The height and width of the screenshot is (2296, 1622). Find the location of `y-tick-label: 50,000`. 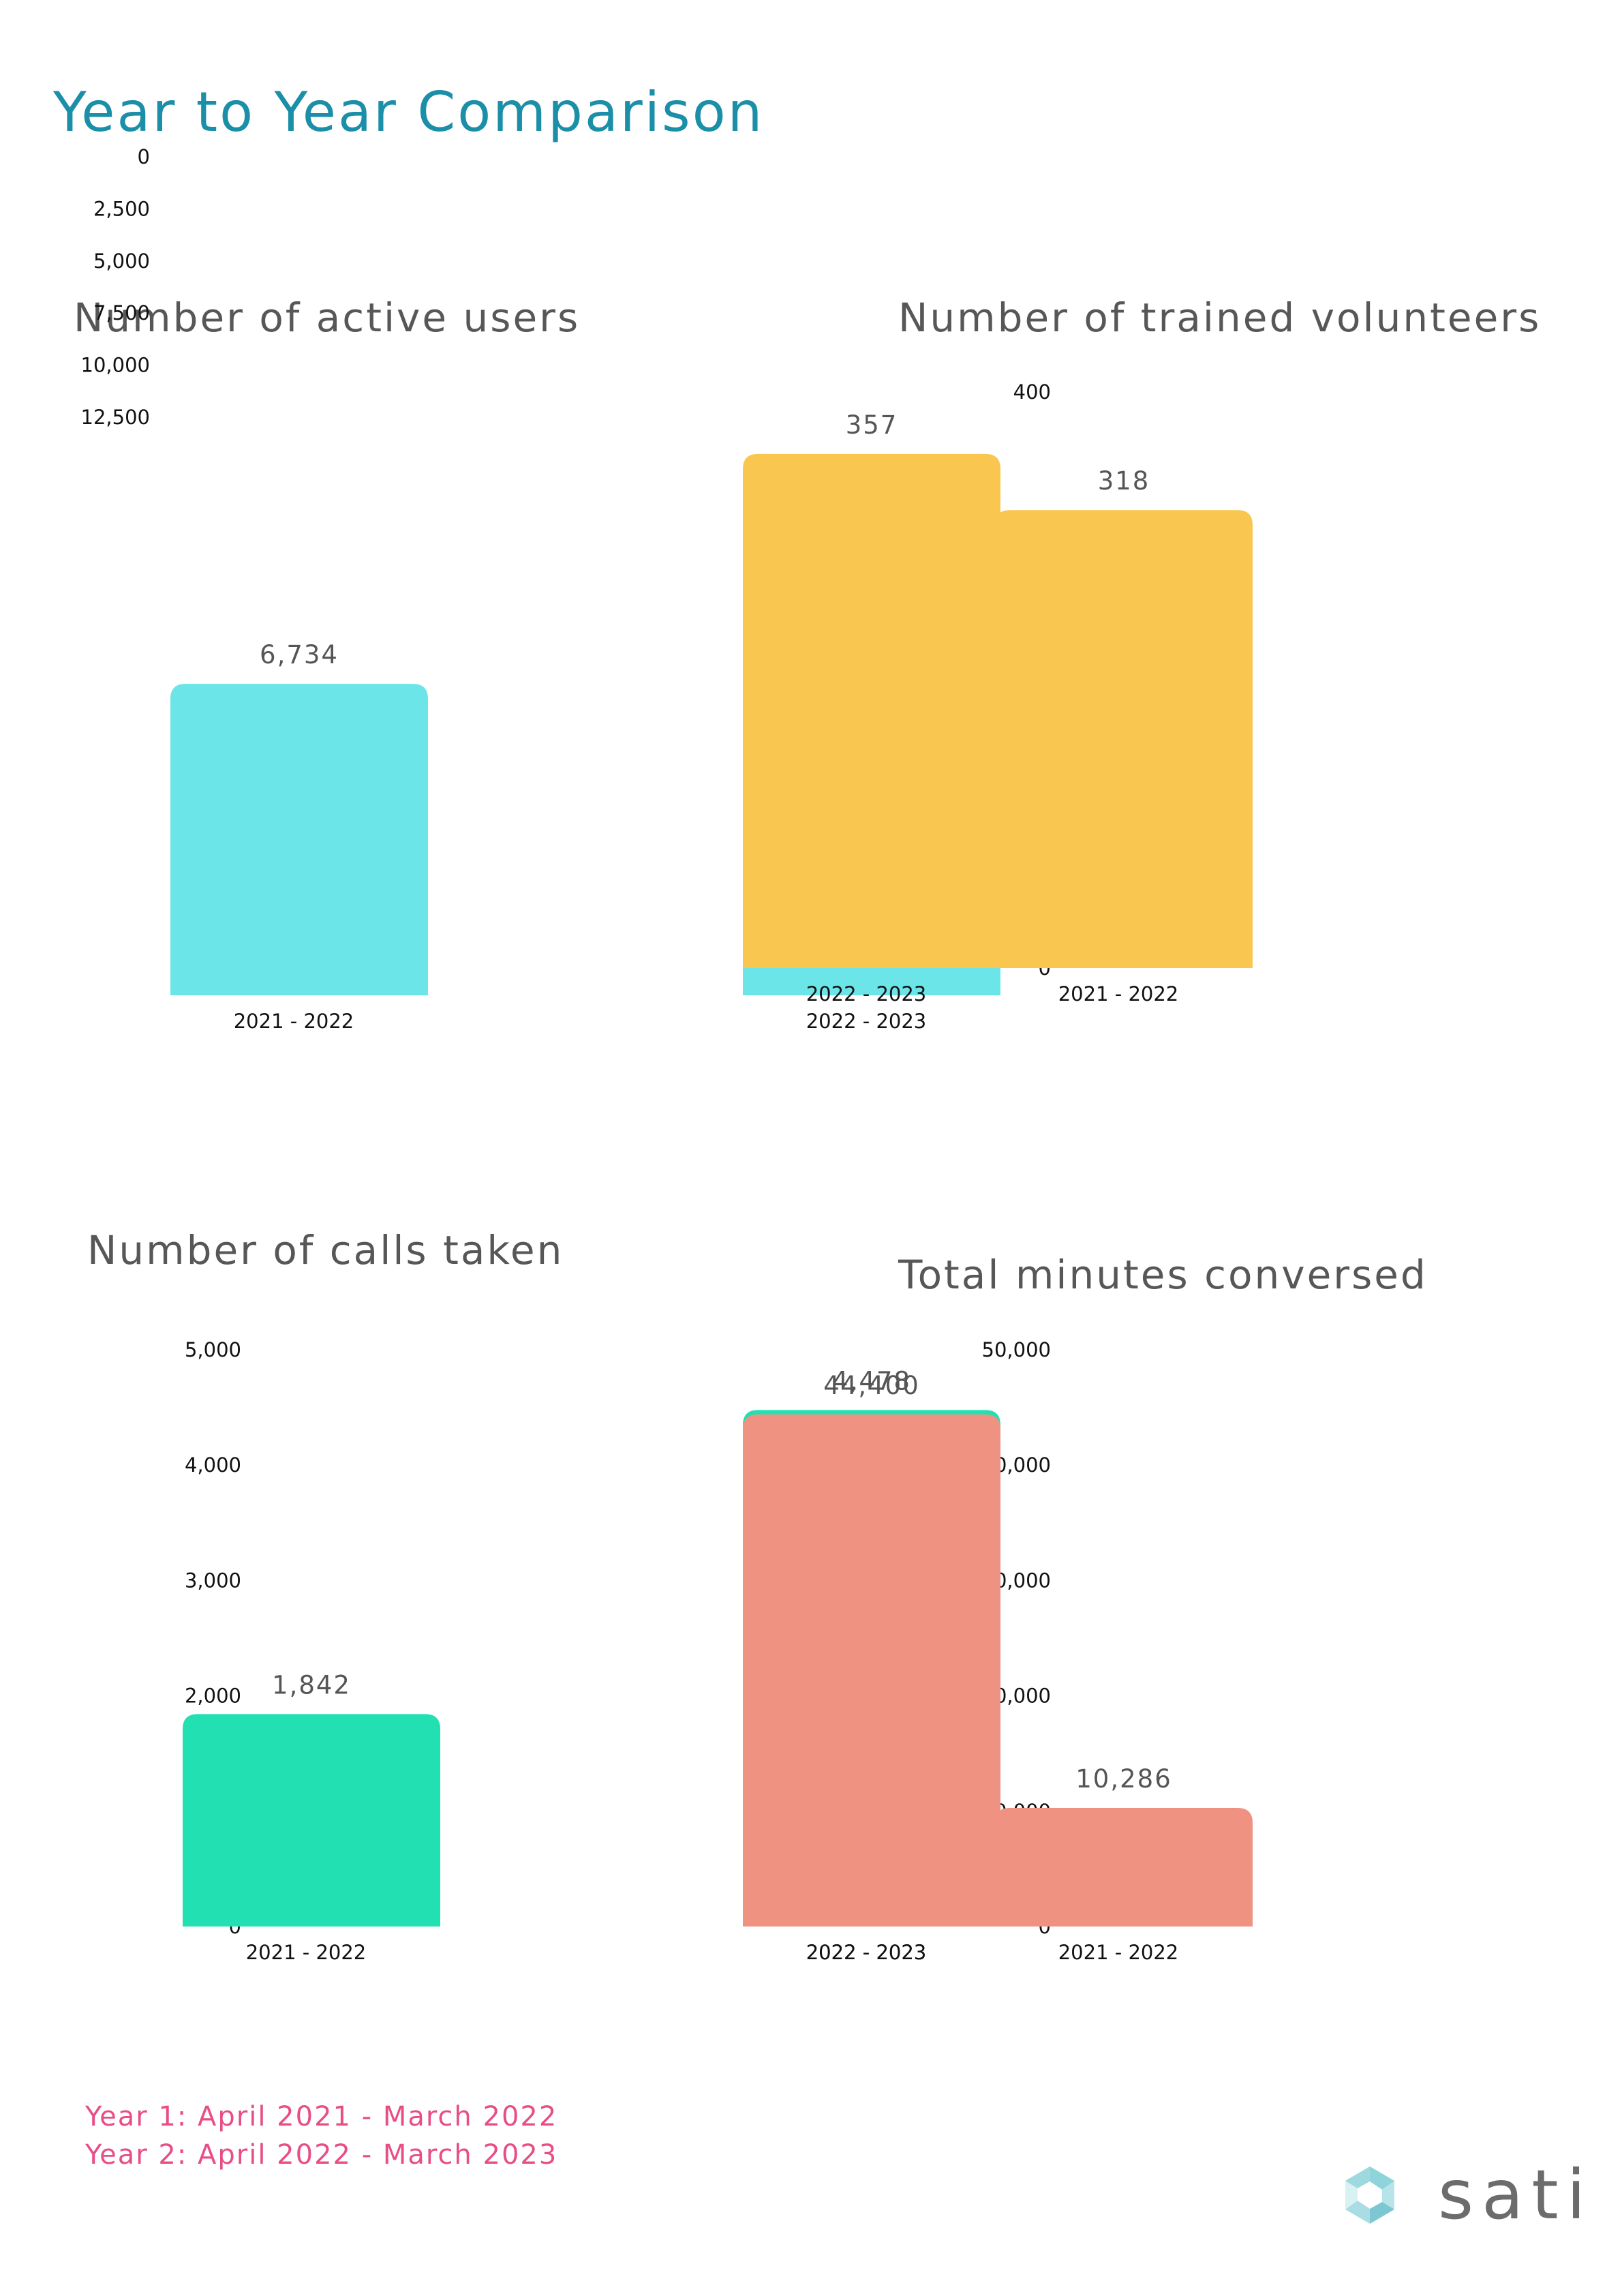

y-tick-label: 50,000 is located at coordinates (1016, 1349).